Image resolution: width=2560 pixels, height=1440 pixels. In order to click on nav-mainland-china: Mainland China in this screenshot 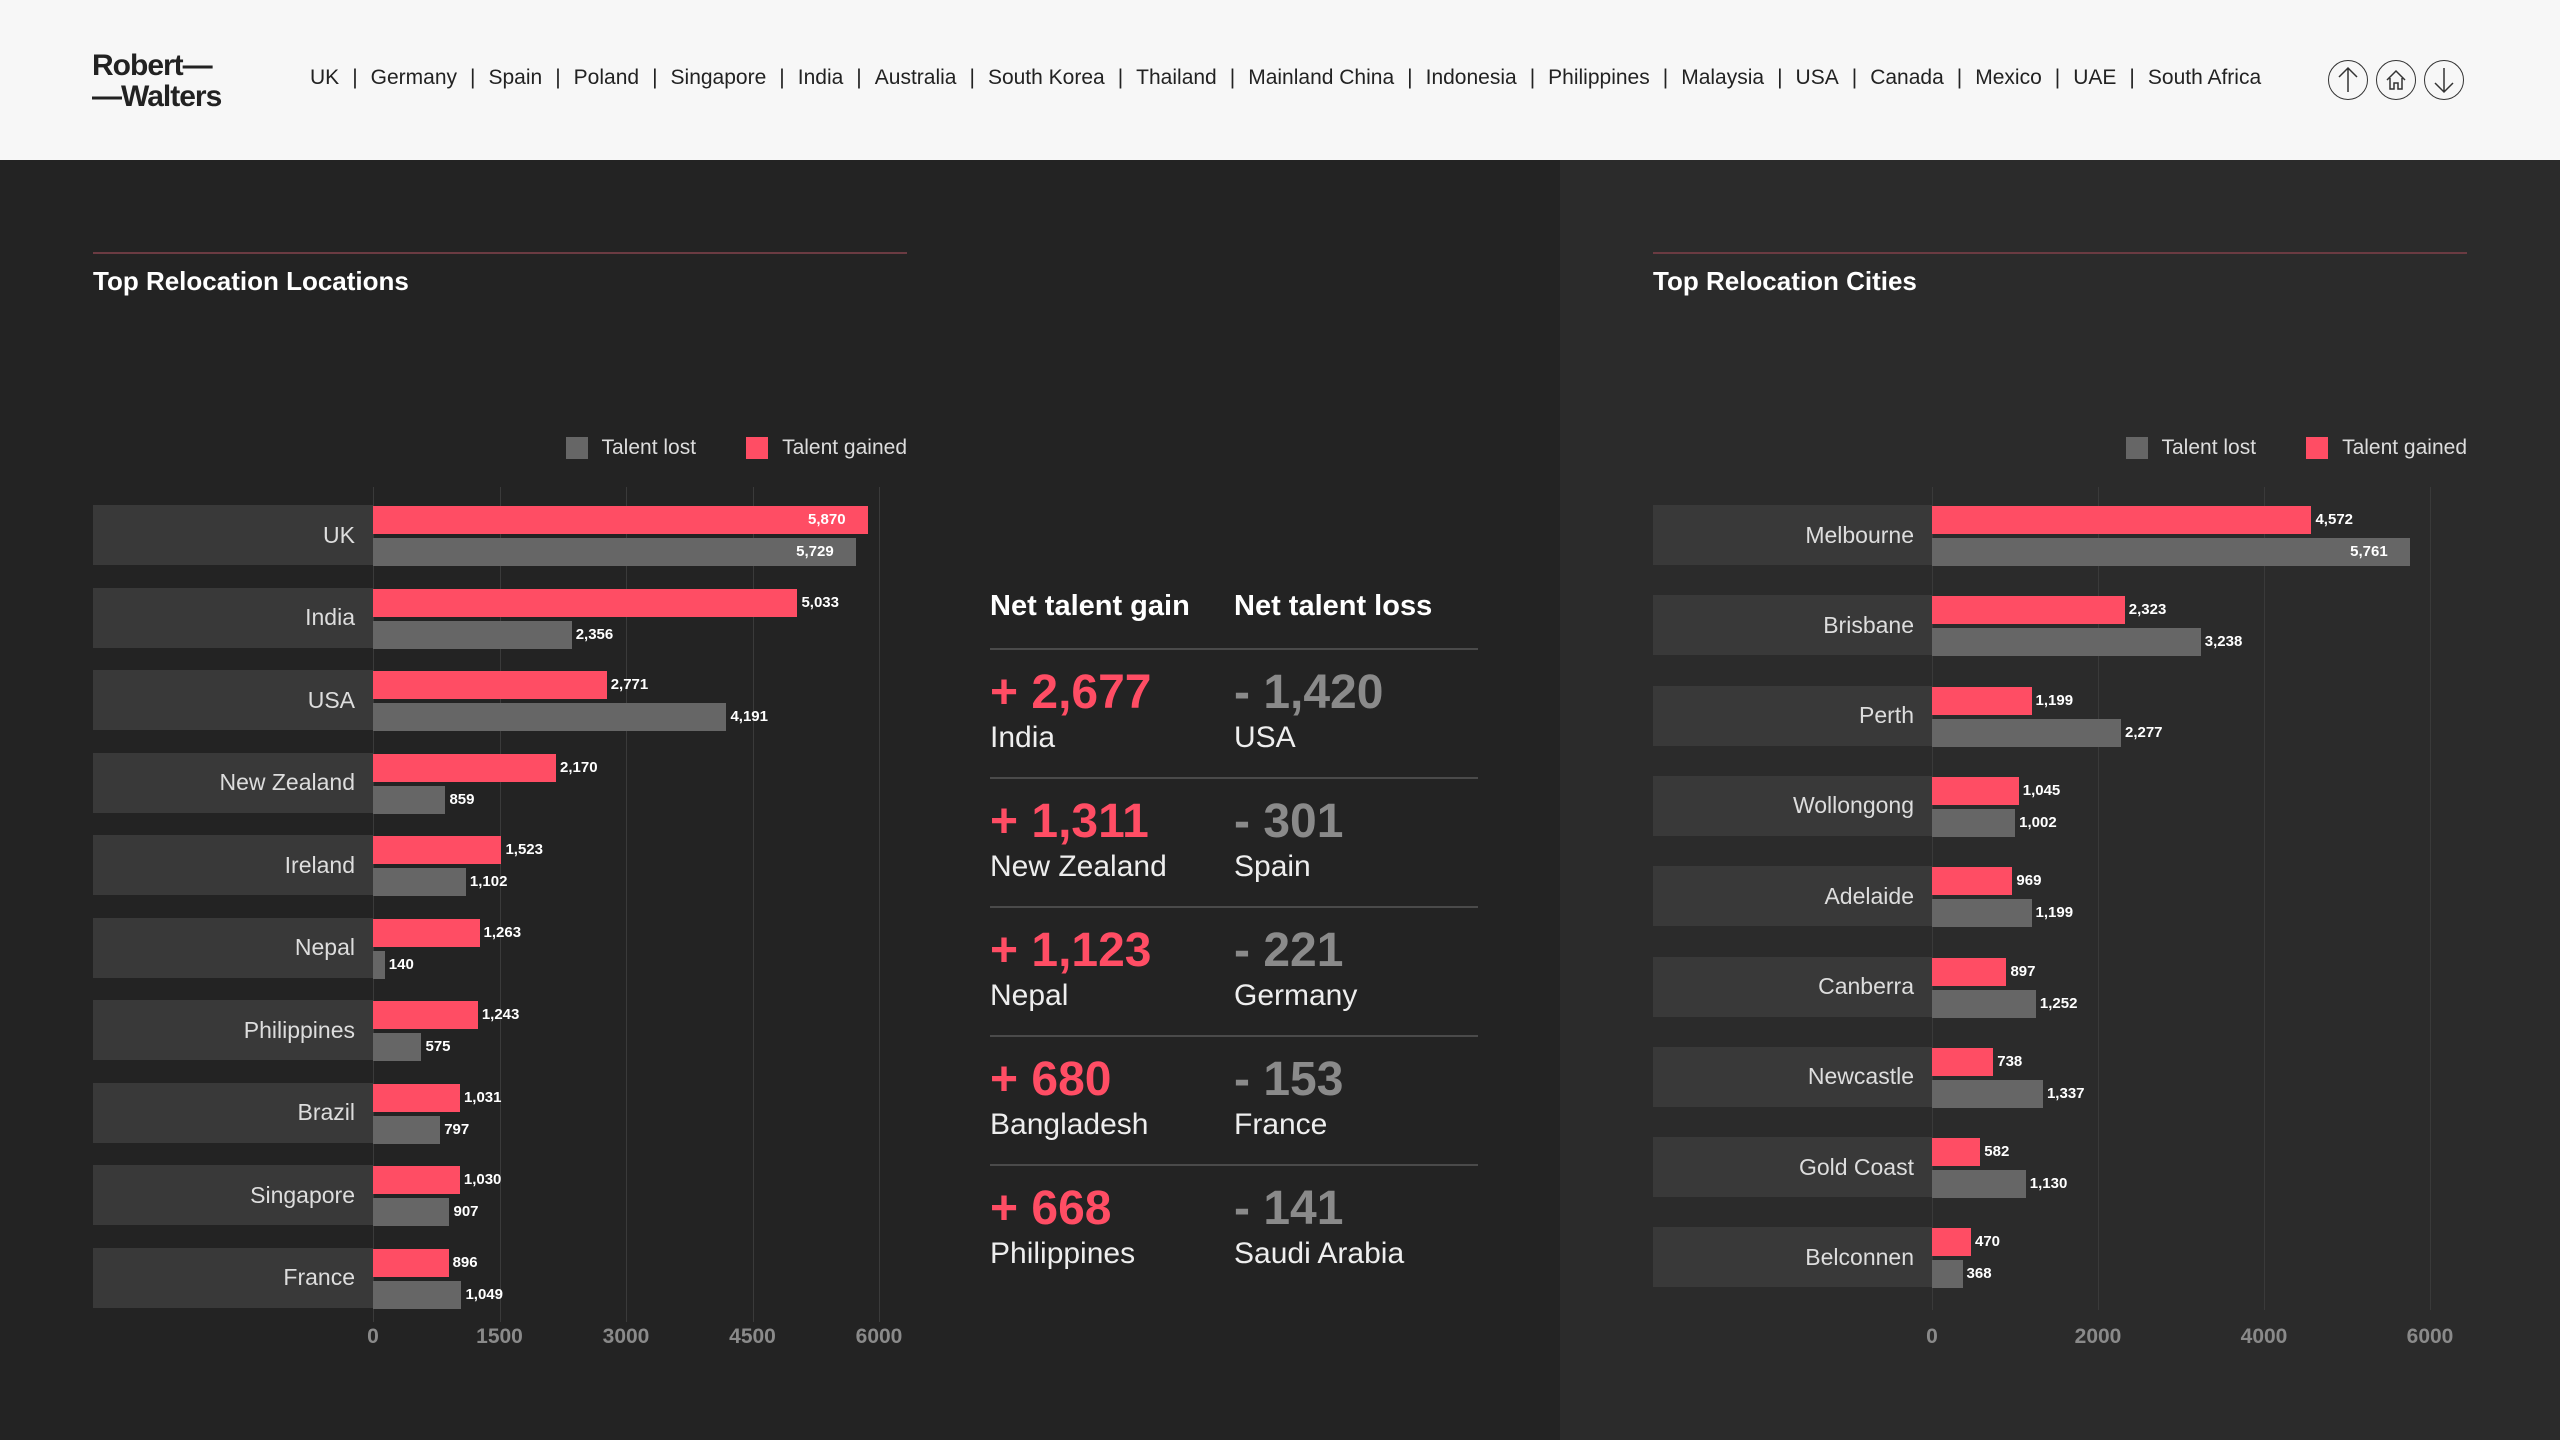, I will do `click(1321, 77)`.